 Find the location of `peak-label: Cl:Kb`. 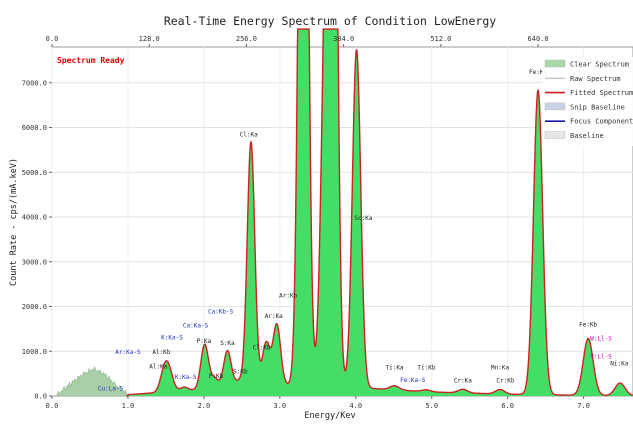

peak-label: Cl:Kb is located at coordinates (262, 347).